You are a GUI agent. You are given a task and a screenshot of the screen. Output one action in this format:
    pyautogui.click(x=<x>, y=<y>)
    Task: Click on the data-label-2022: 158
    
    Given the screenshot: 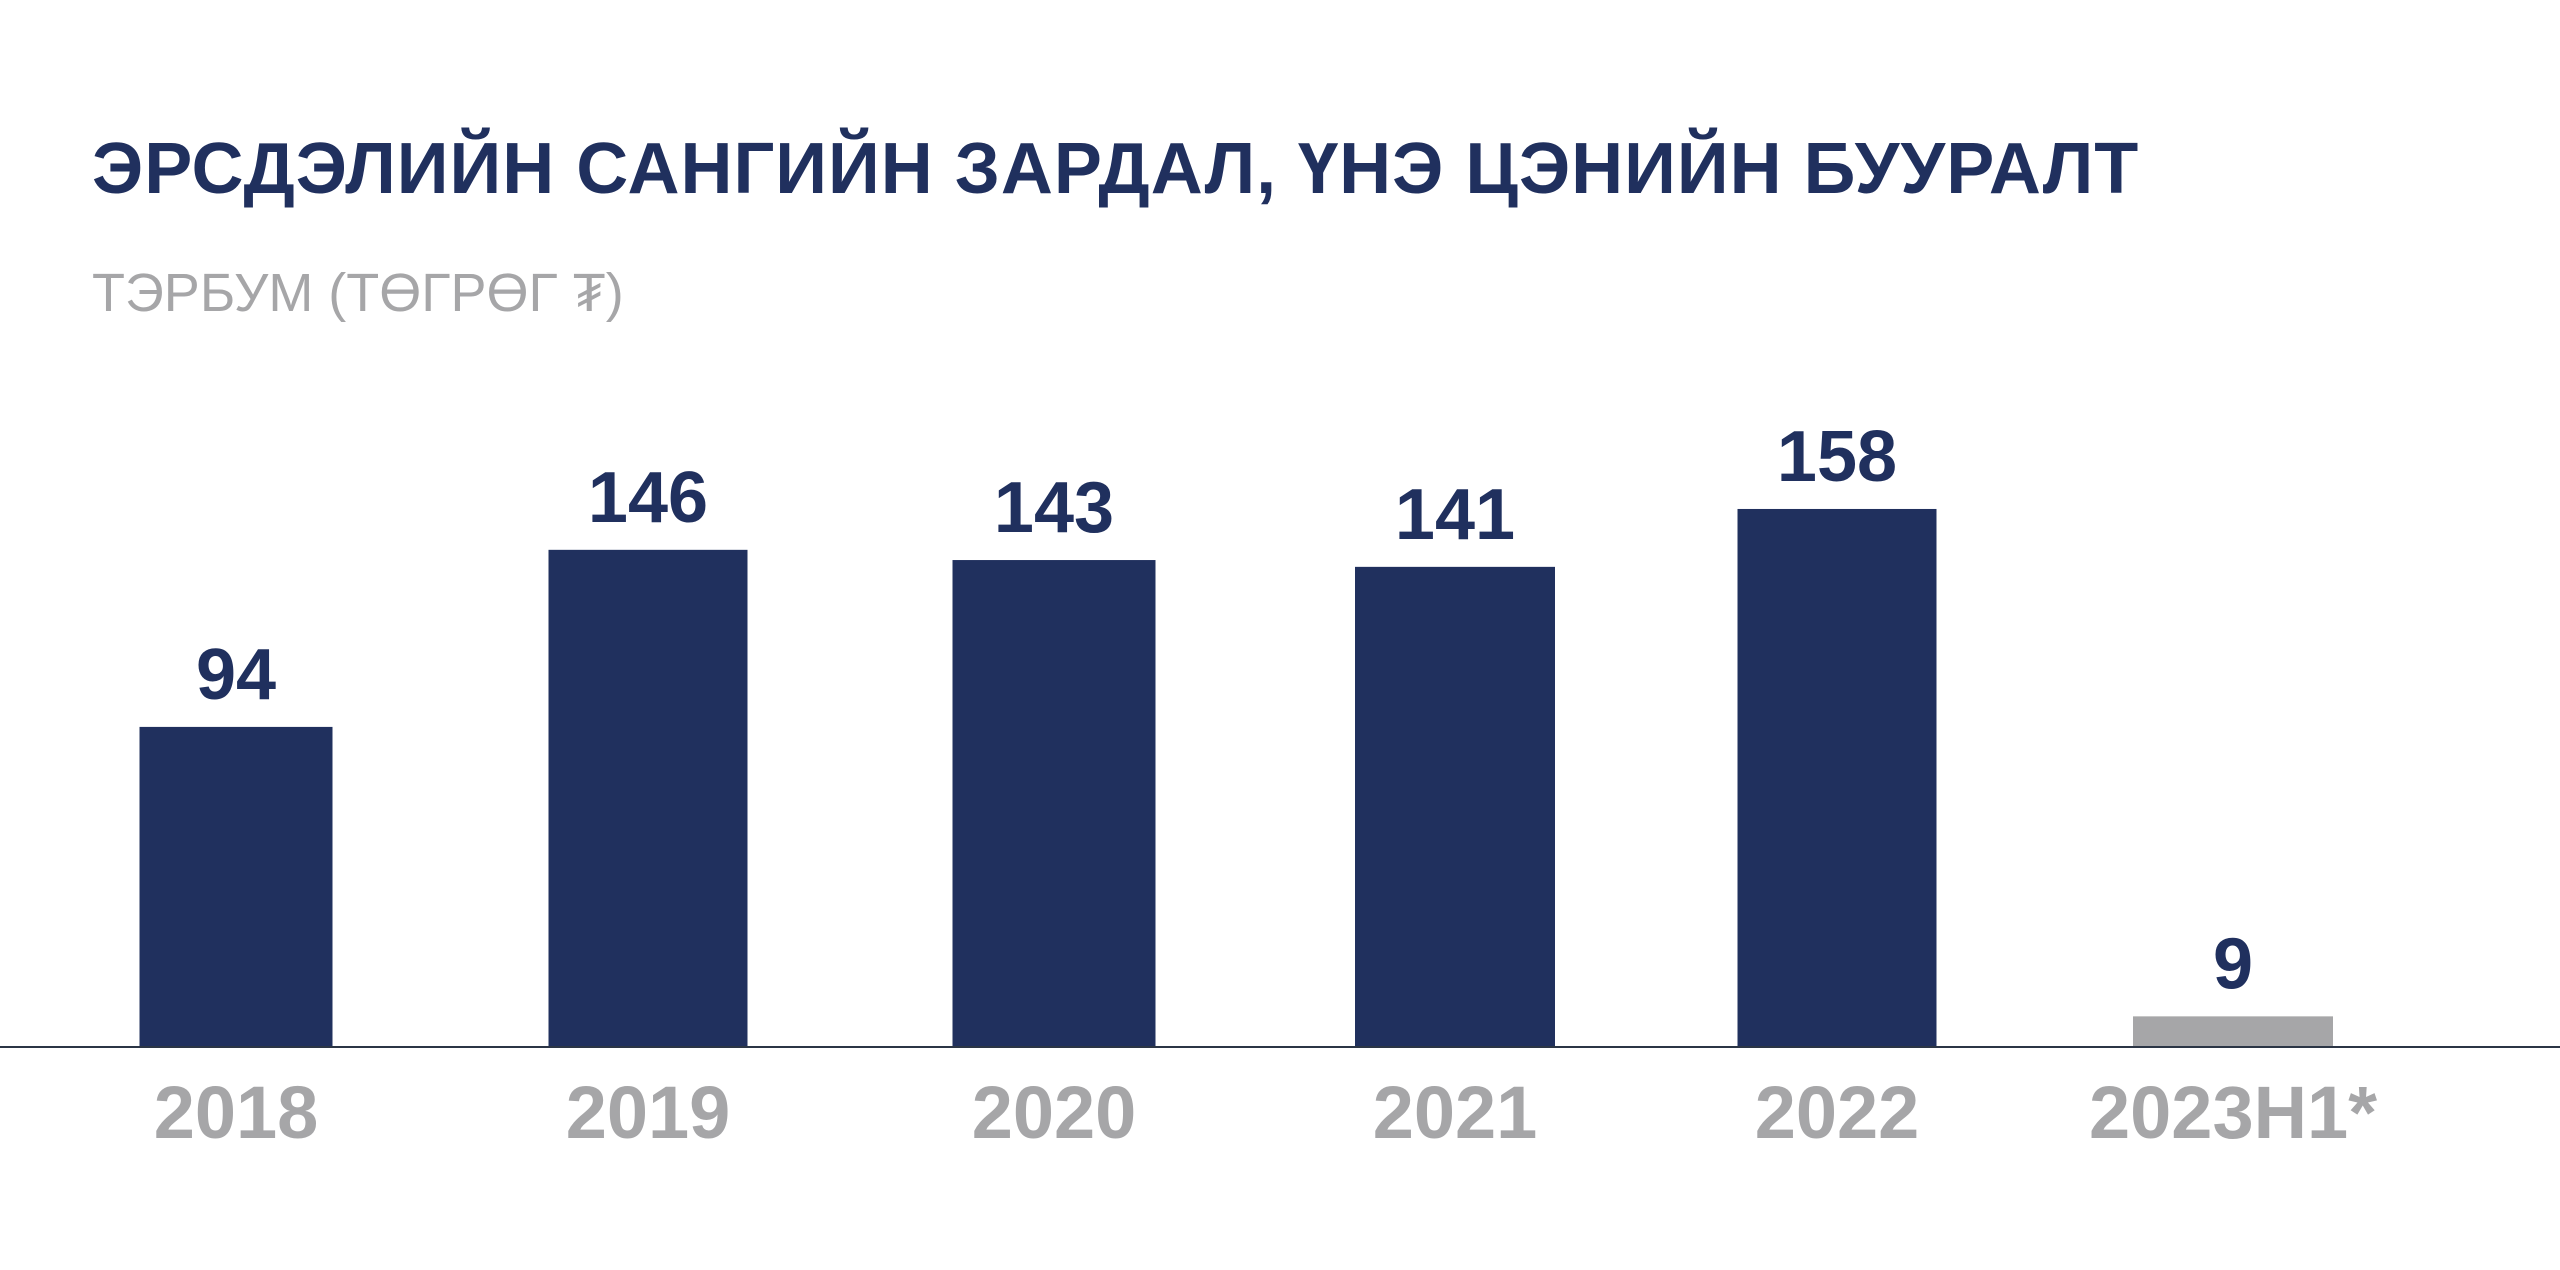 What is the action you would take?
    pyautogui.click(x=1837, y=457)
    